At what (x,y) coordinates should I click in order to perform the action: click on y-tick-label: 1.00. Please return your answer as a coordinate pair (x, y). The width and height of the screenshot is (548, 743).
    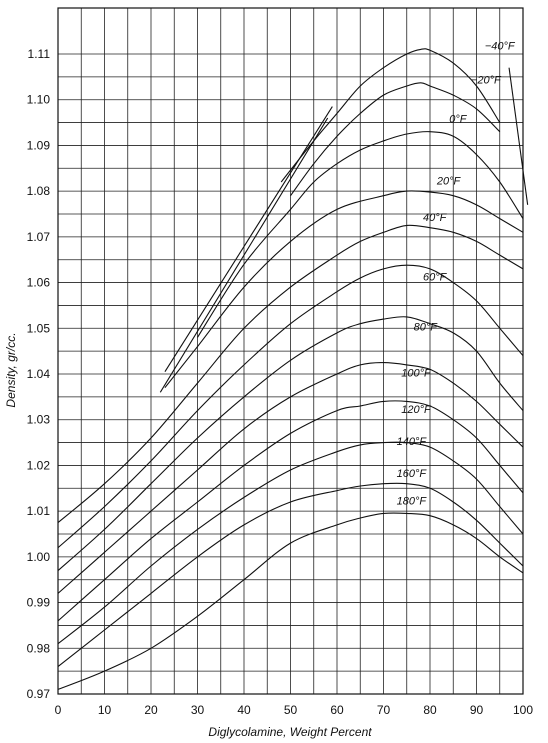
    Looking at the image, I should click on (39, 557).